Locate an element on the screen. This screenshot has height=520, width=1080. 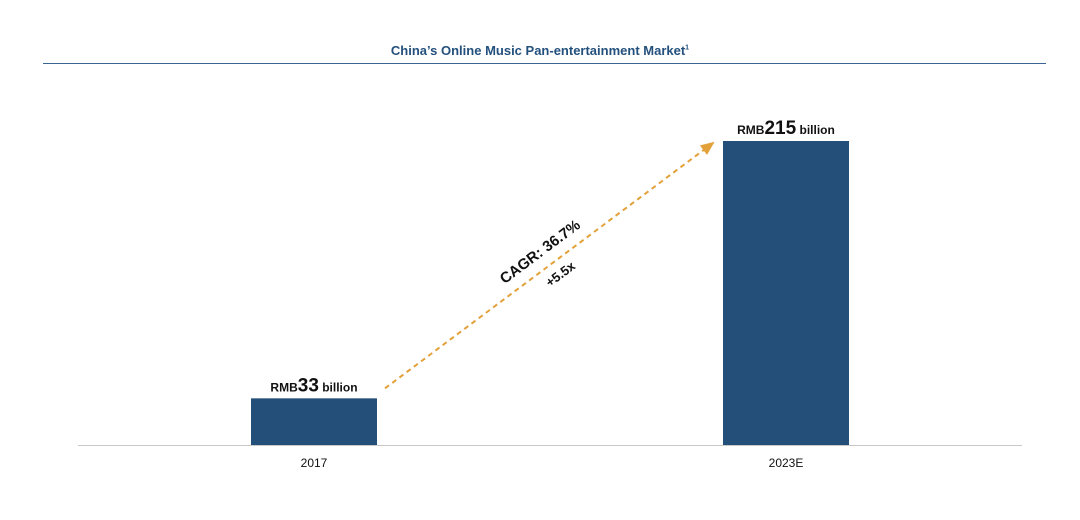
data-label-2023e: RMB215 billion is located at coordinates (786, 128).